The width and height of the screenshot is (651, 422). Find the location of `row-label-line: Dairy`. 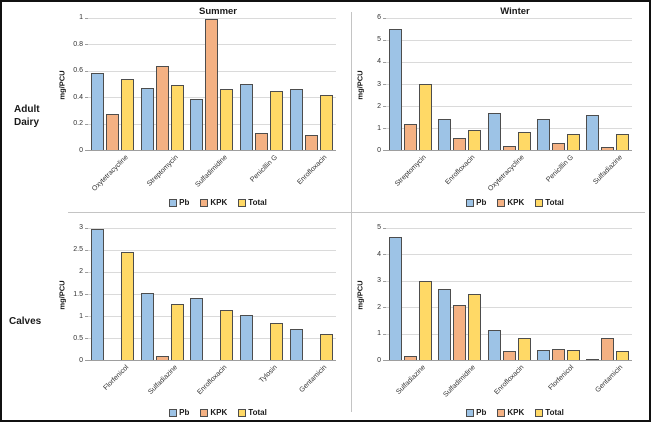

row-label-line: Dairy is located at coordinates (27, 122).